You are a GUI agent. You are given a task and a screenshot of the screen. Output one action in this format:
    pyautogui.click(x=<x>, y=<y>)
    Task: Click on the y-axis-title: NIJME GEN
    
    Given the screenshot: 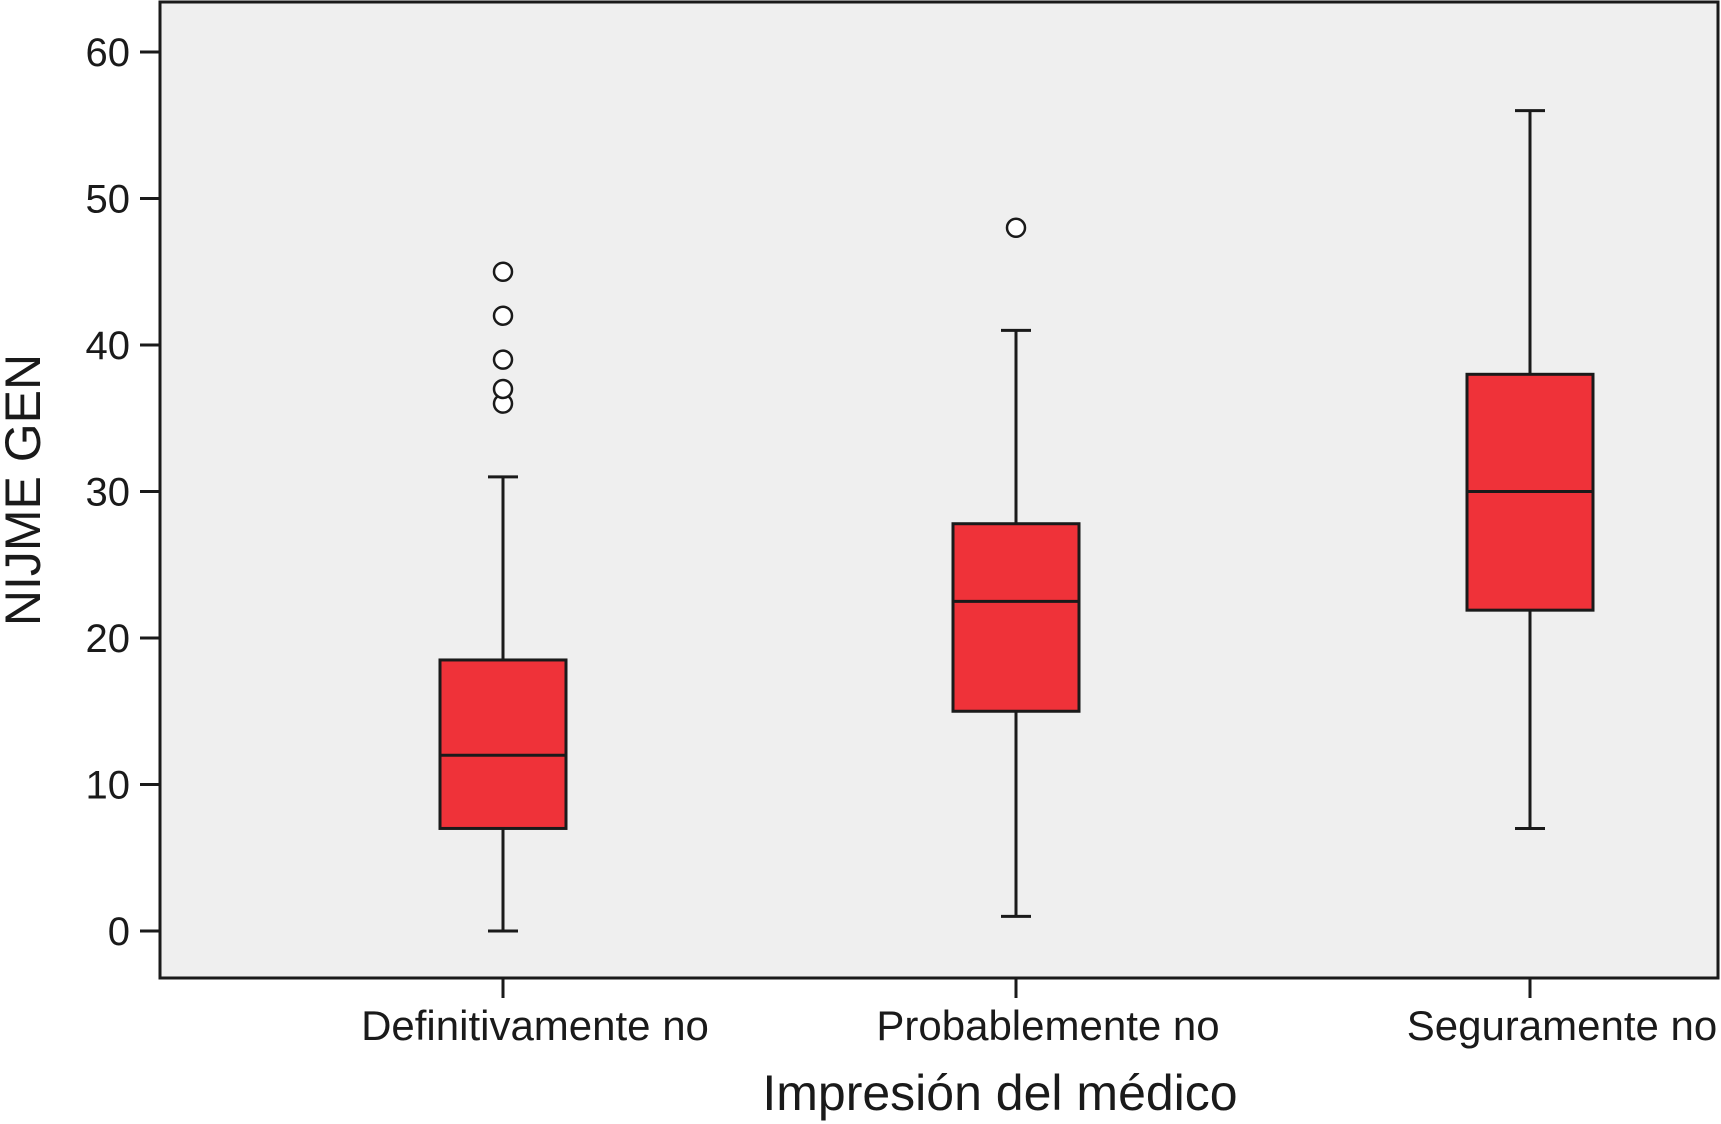 What is the action you would take?
    pyautogui.click(x=25, y=490)
    